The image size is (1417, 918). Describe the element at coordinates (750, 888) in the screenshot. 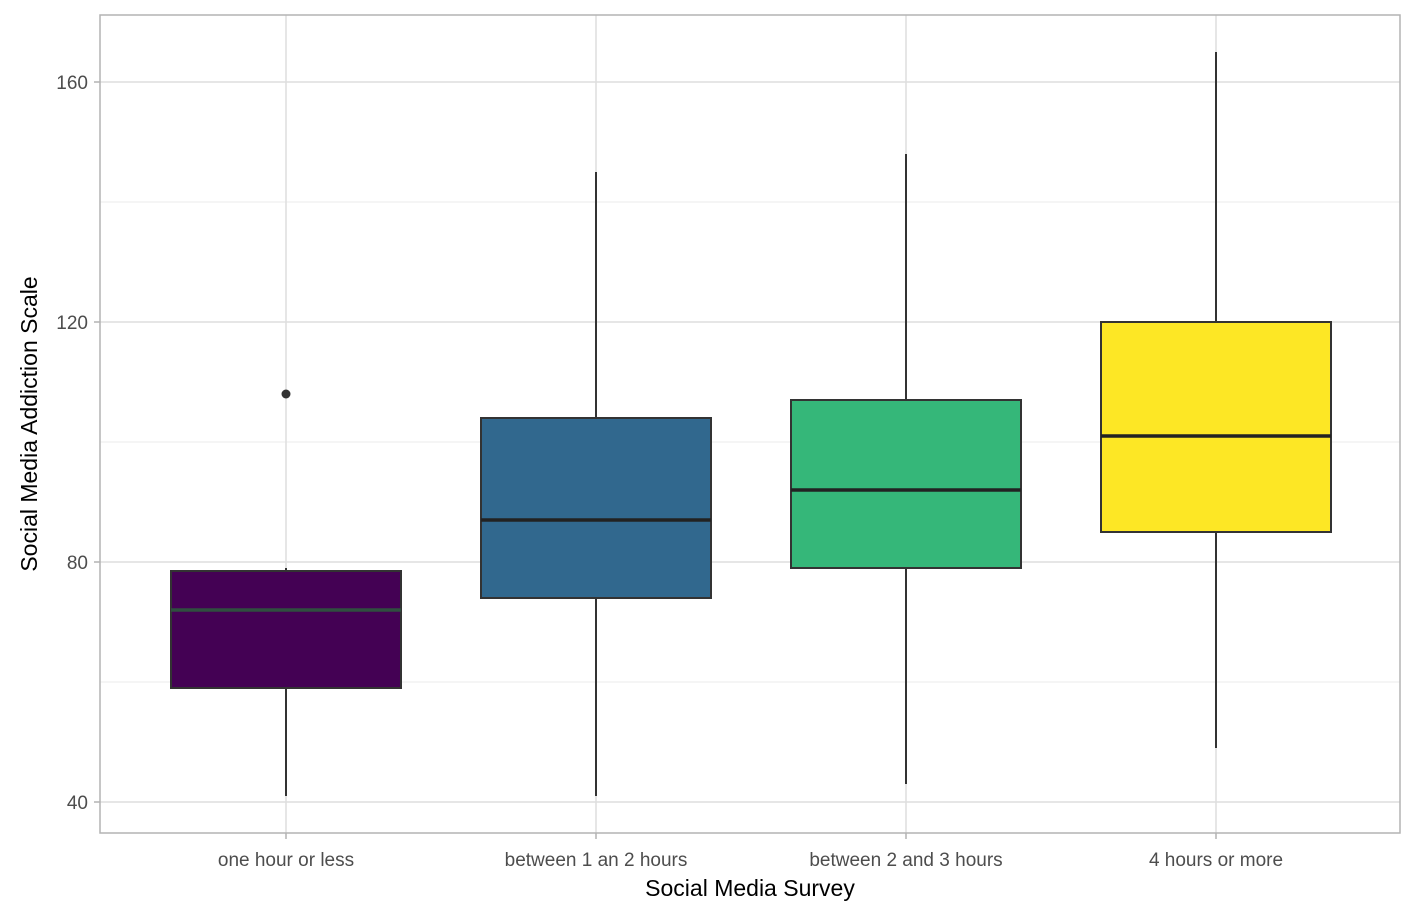

I see `x-axis-title: Social Media Survey` at that location.